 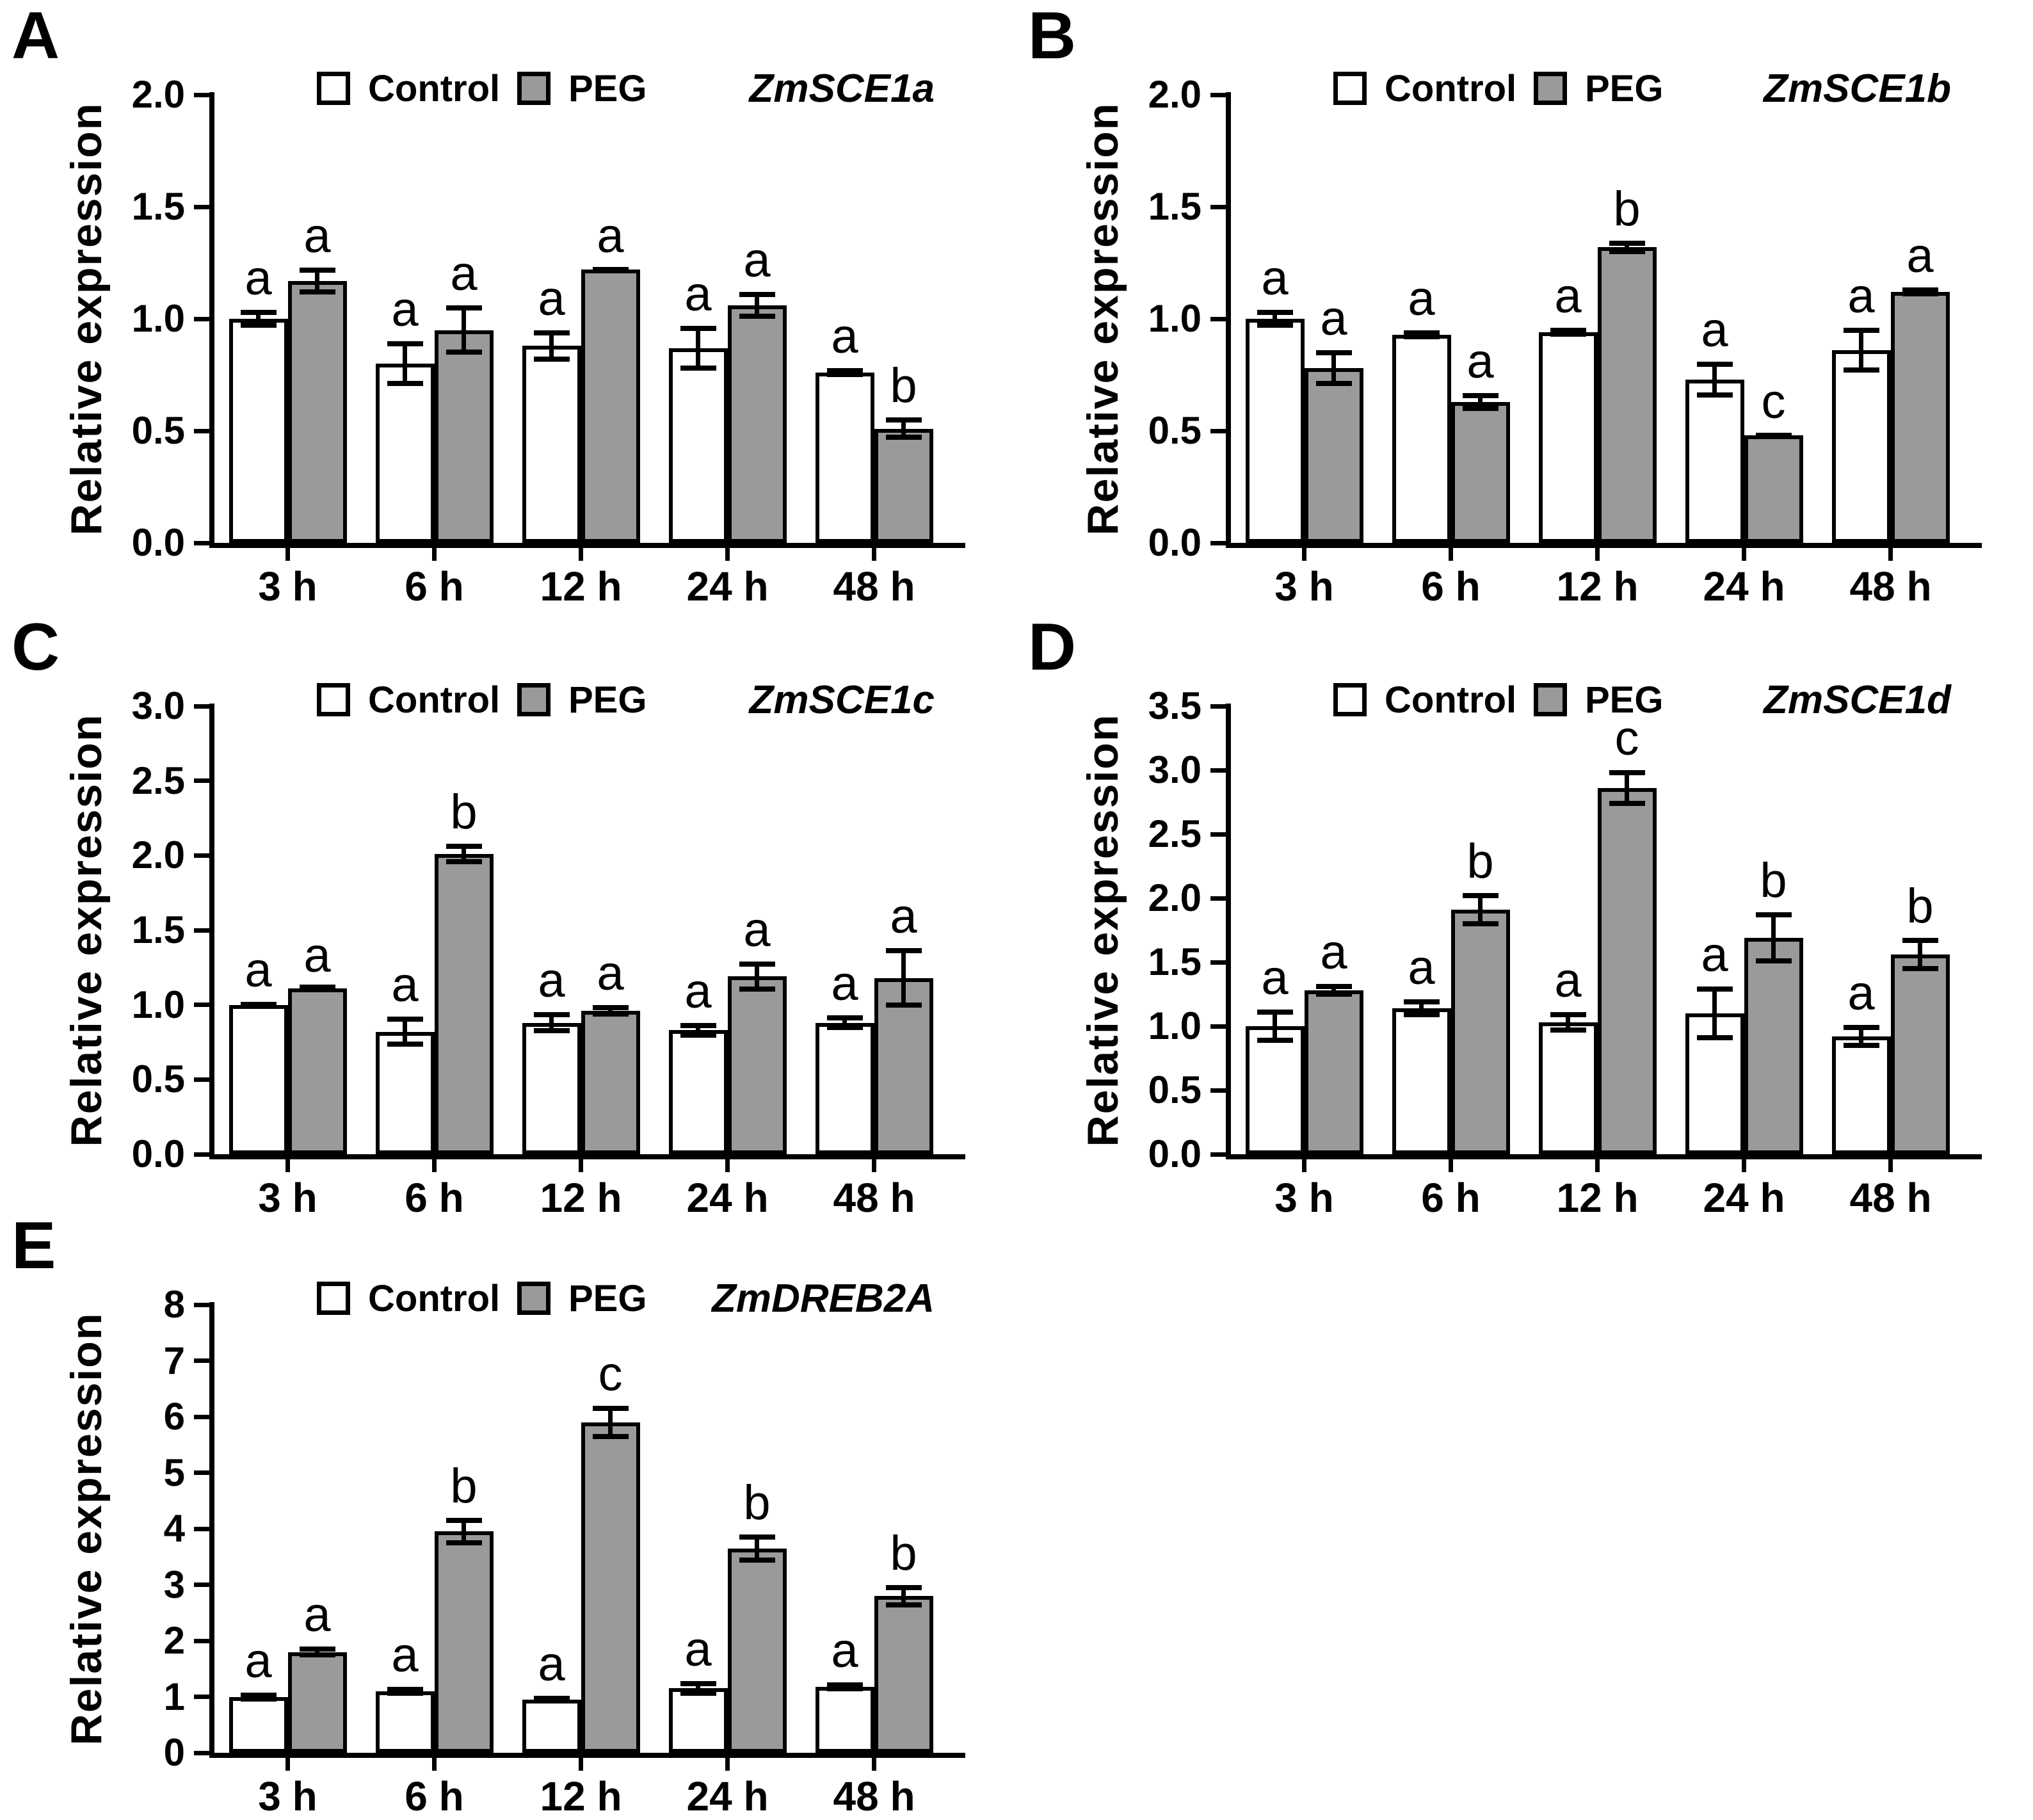 I want to click on gene-label: ZmSCE1b, so click(x=1857, y=89).